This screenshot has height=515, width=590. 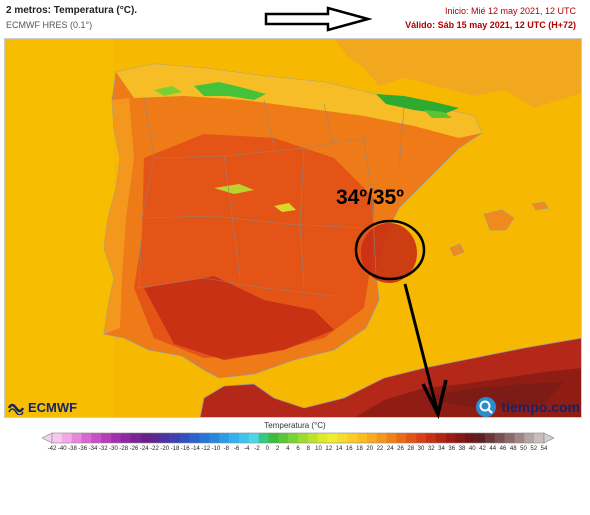 I want to click on colorbar-tick-label: -8, so click(x=226, y=449).